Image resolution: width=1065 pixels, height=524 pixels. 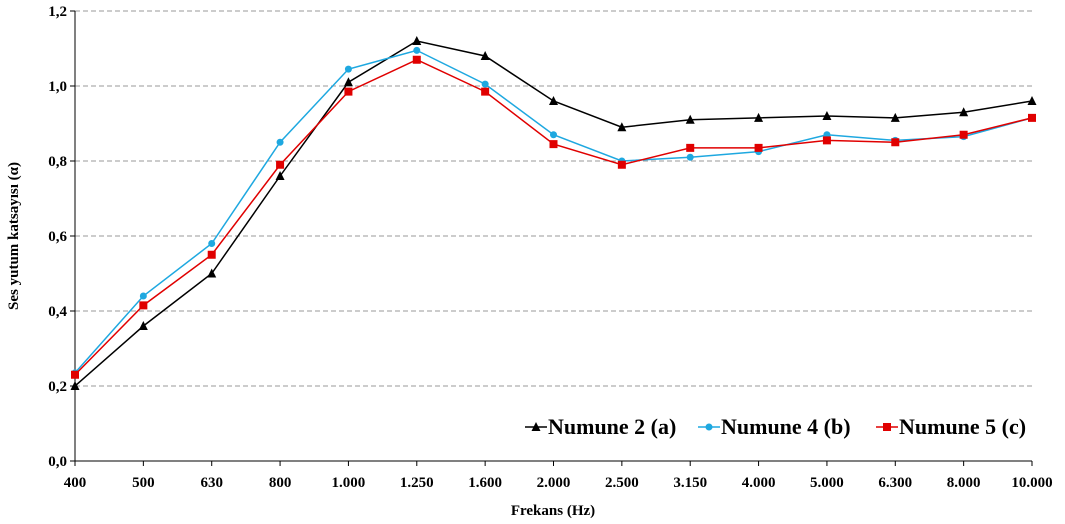 I want to click on y-tick-label: 1,0, so click(x=57, y=87).